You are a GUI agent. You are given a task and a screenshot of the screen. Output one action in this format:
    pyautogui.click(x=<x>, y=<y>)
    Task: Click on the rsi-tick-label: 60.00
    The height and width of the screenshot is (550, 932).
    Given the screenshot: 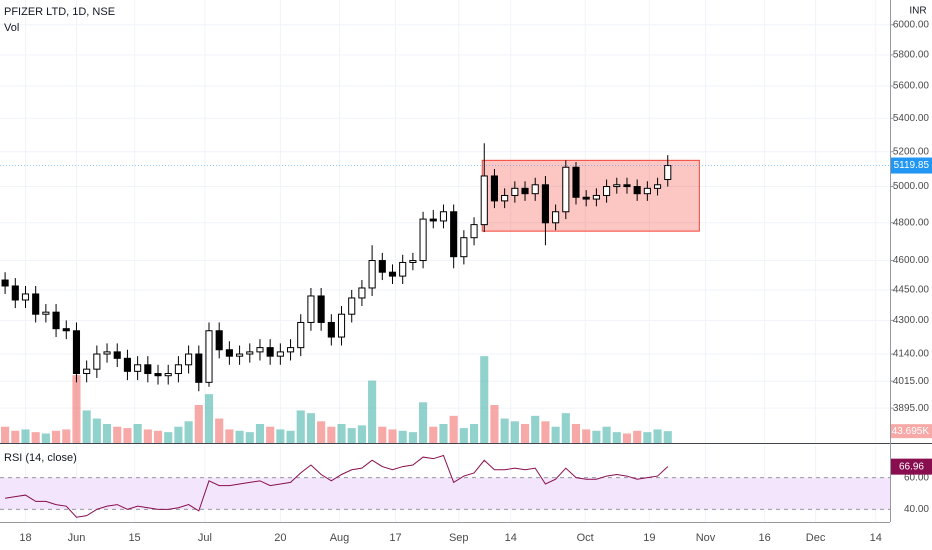 What is the action you would take?
    pyautogui.click(x=916, y=477)
    